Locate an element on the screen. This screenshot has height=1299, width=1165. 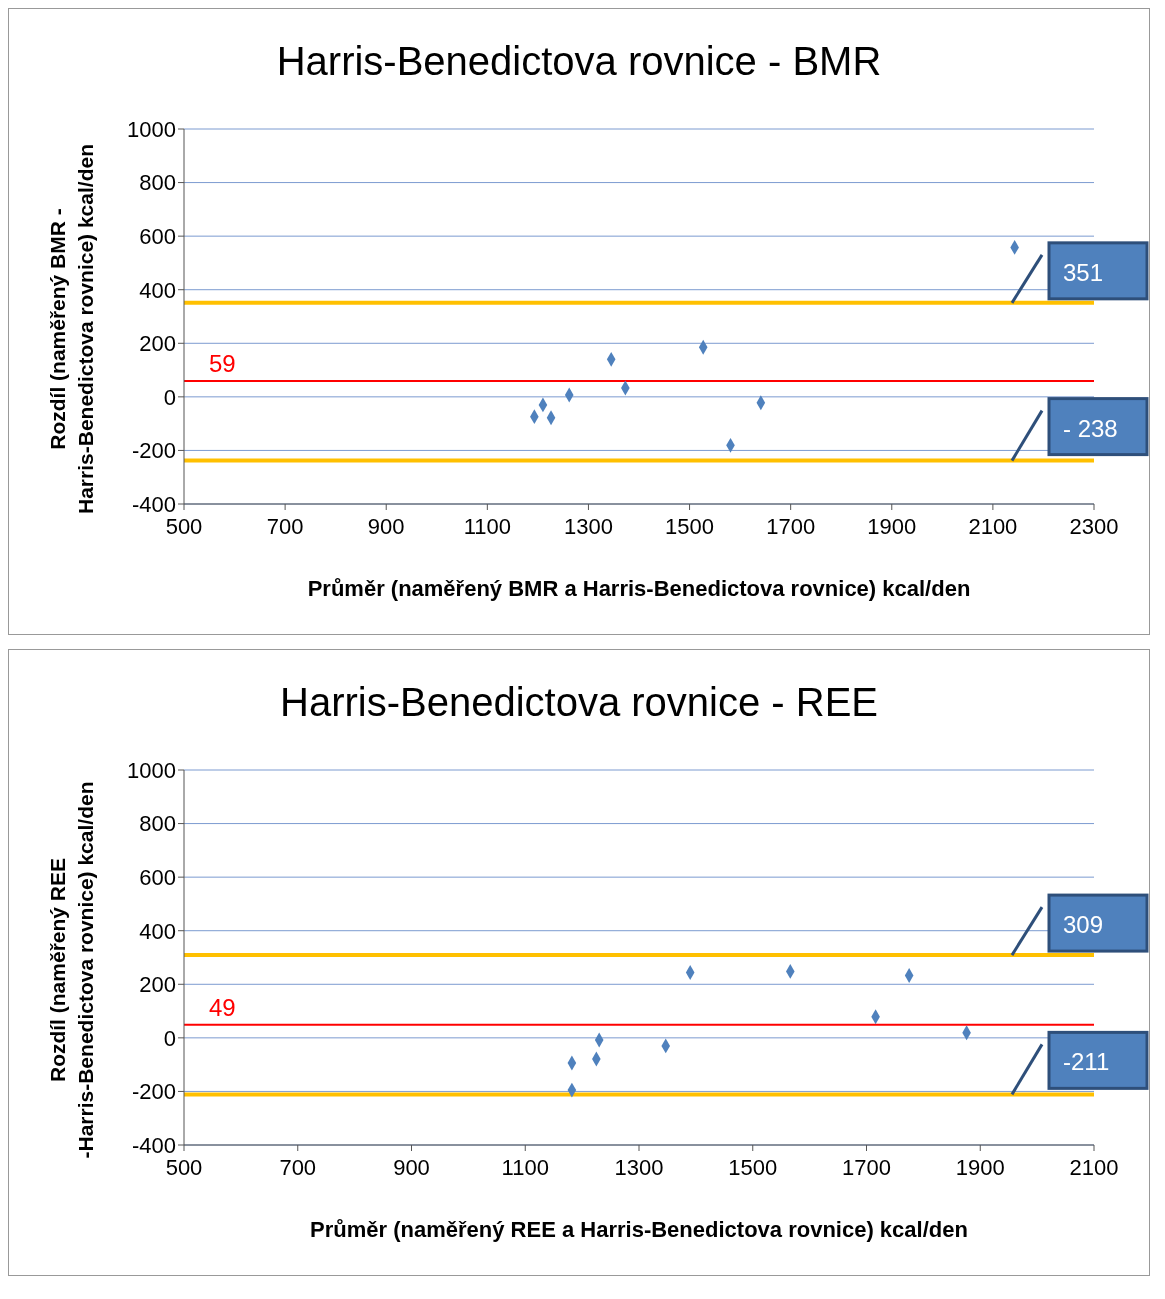
ref-line-label: 49 is located at coordinates (222, 1007).